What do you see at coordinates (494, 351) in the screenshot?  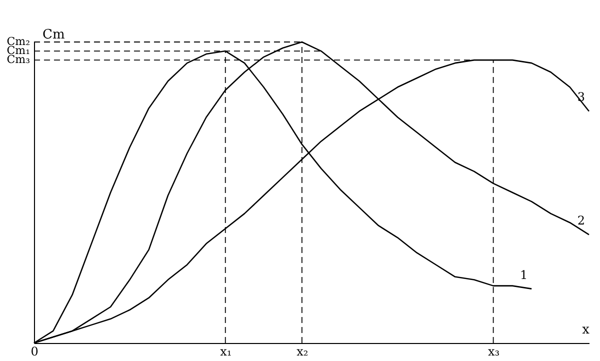 I see `x-tick-label: x₃` at bounding box center [494, 351].